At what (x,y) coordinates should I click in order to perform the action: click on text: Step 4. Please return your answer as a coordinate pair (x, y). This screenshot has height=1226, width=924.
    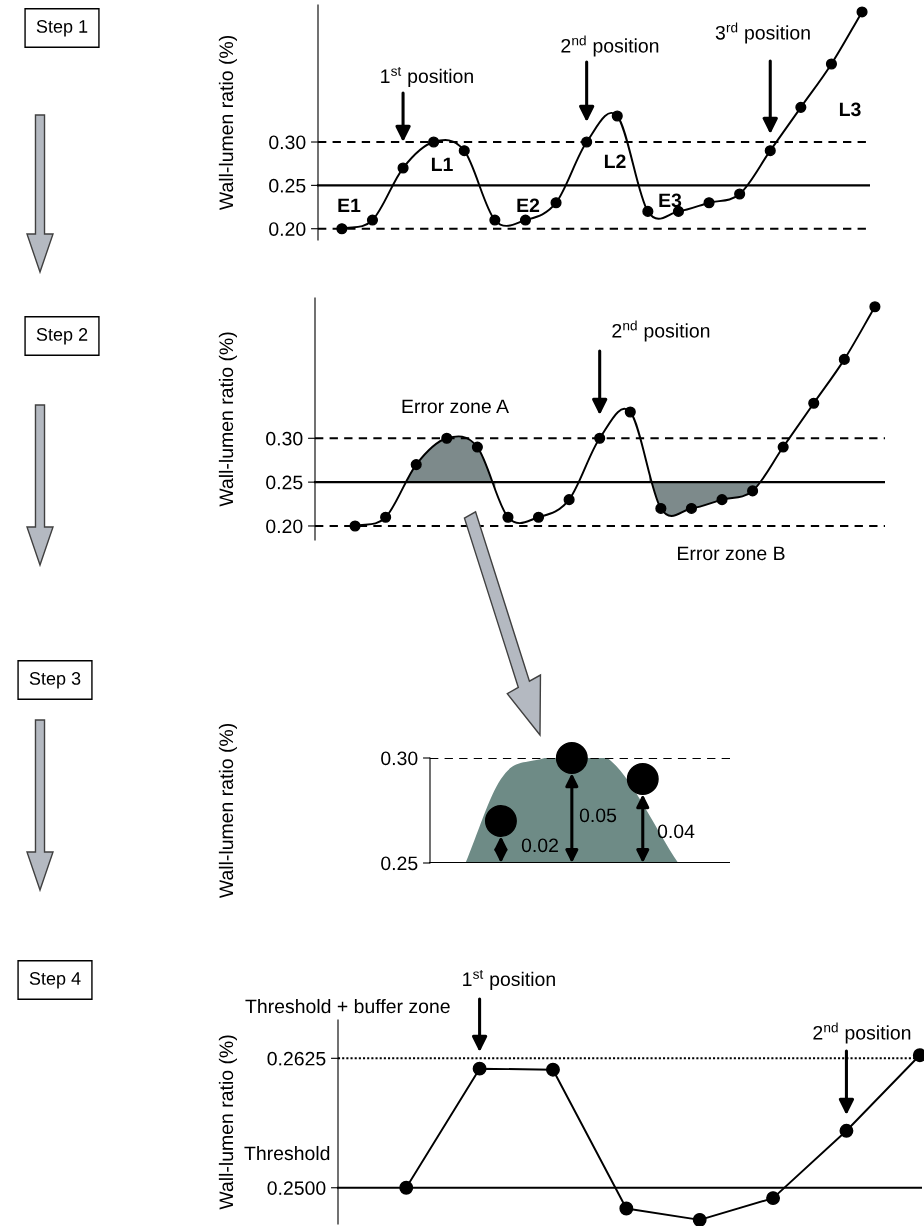
    Looking at the image, I should click on (55, 980).